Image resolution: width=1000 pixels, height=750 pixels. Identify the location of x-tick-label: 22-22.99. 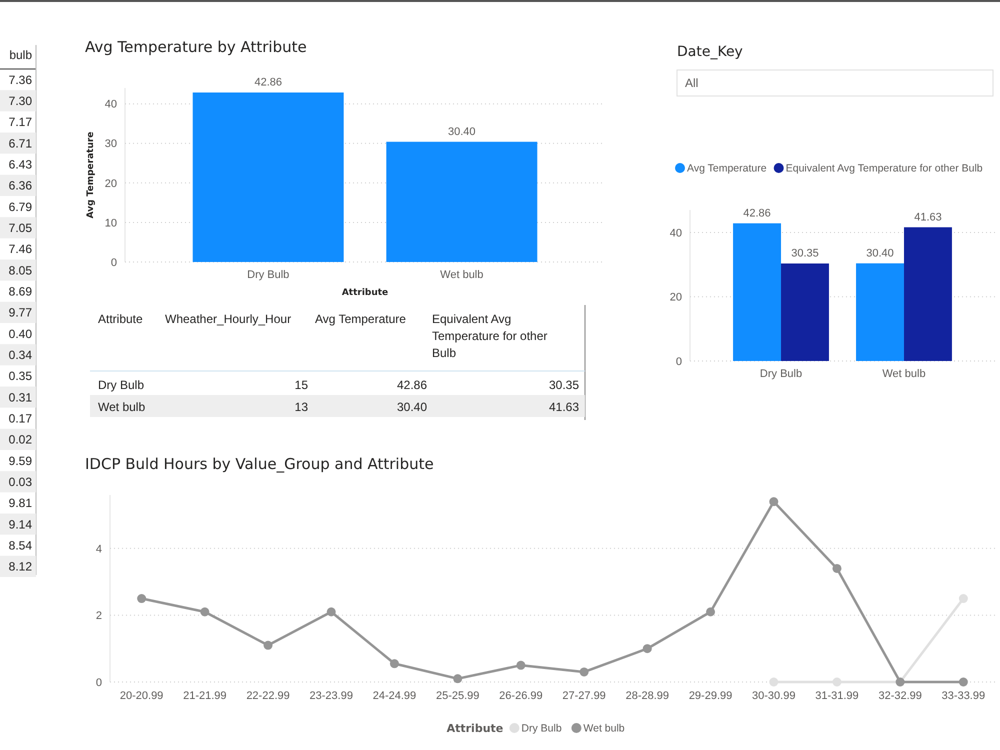
(268, 696).